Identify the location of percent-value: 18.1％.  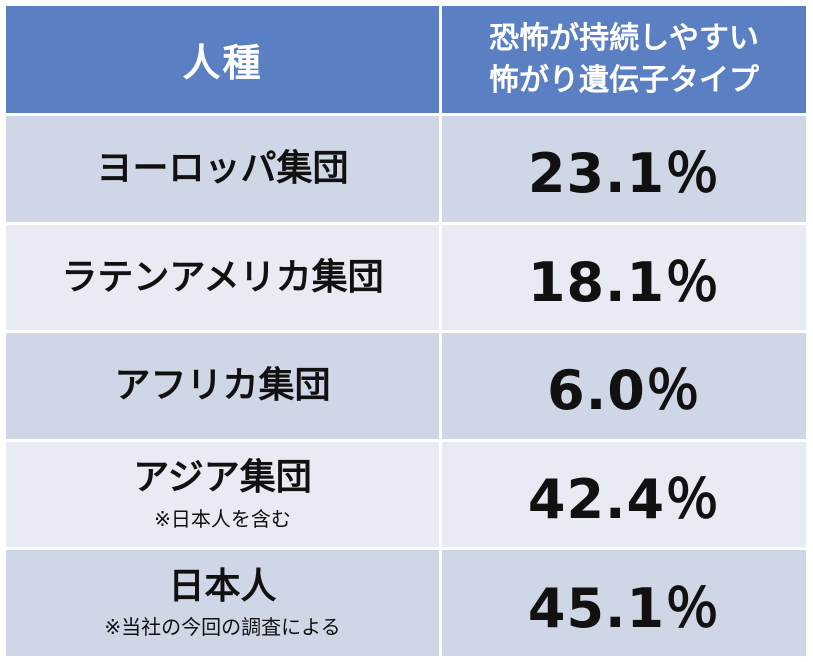
(624, 282).